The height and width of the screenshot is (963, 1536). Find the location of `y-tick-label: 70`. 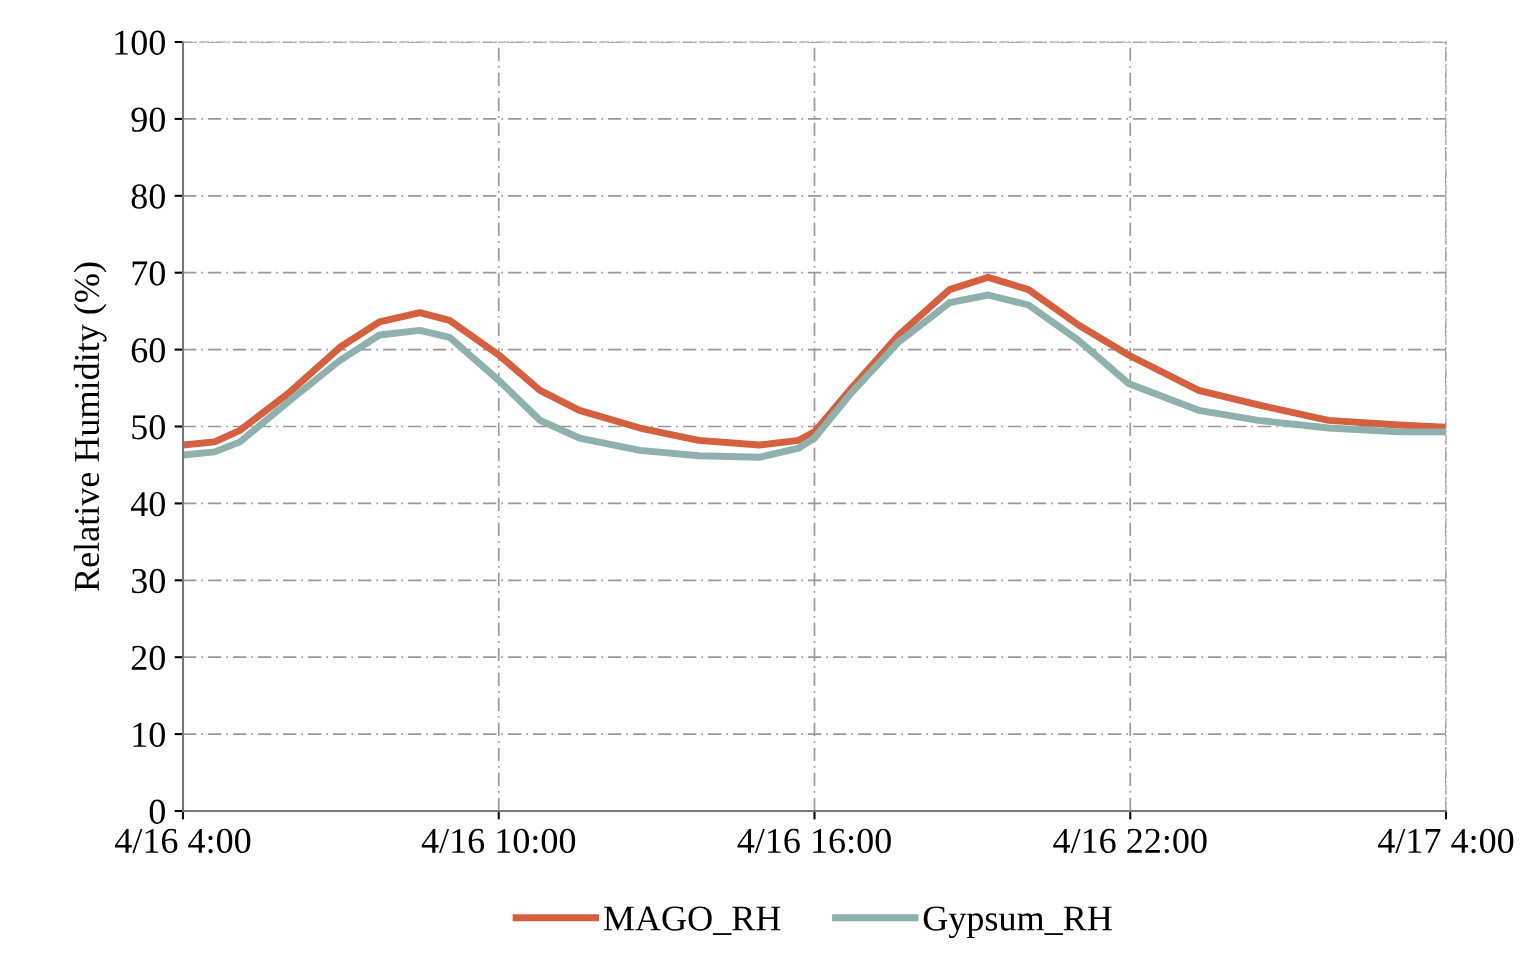

y-tick-label: 70 is located at coordinates (148, 273).